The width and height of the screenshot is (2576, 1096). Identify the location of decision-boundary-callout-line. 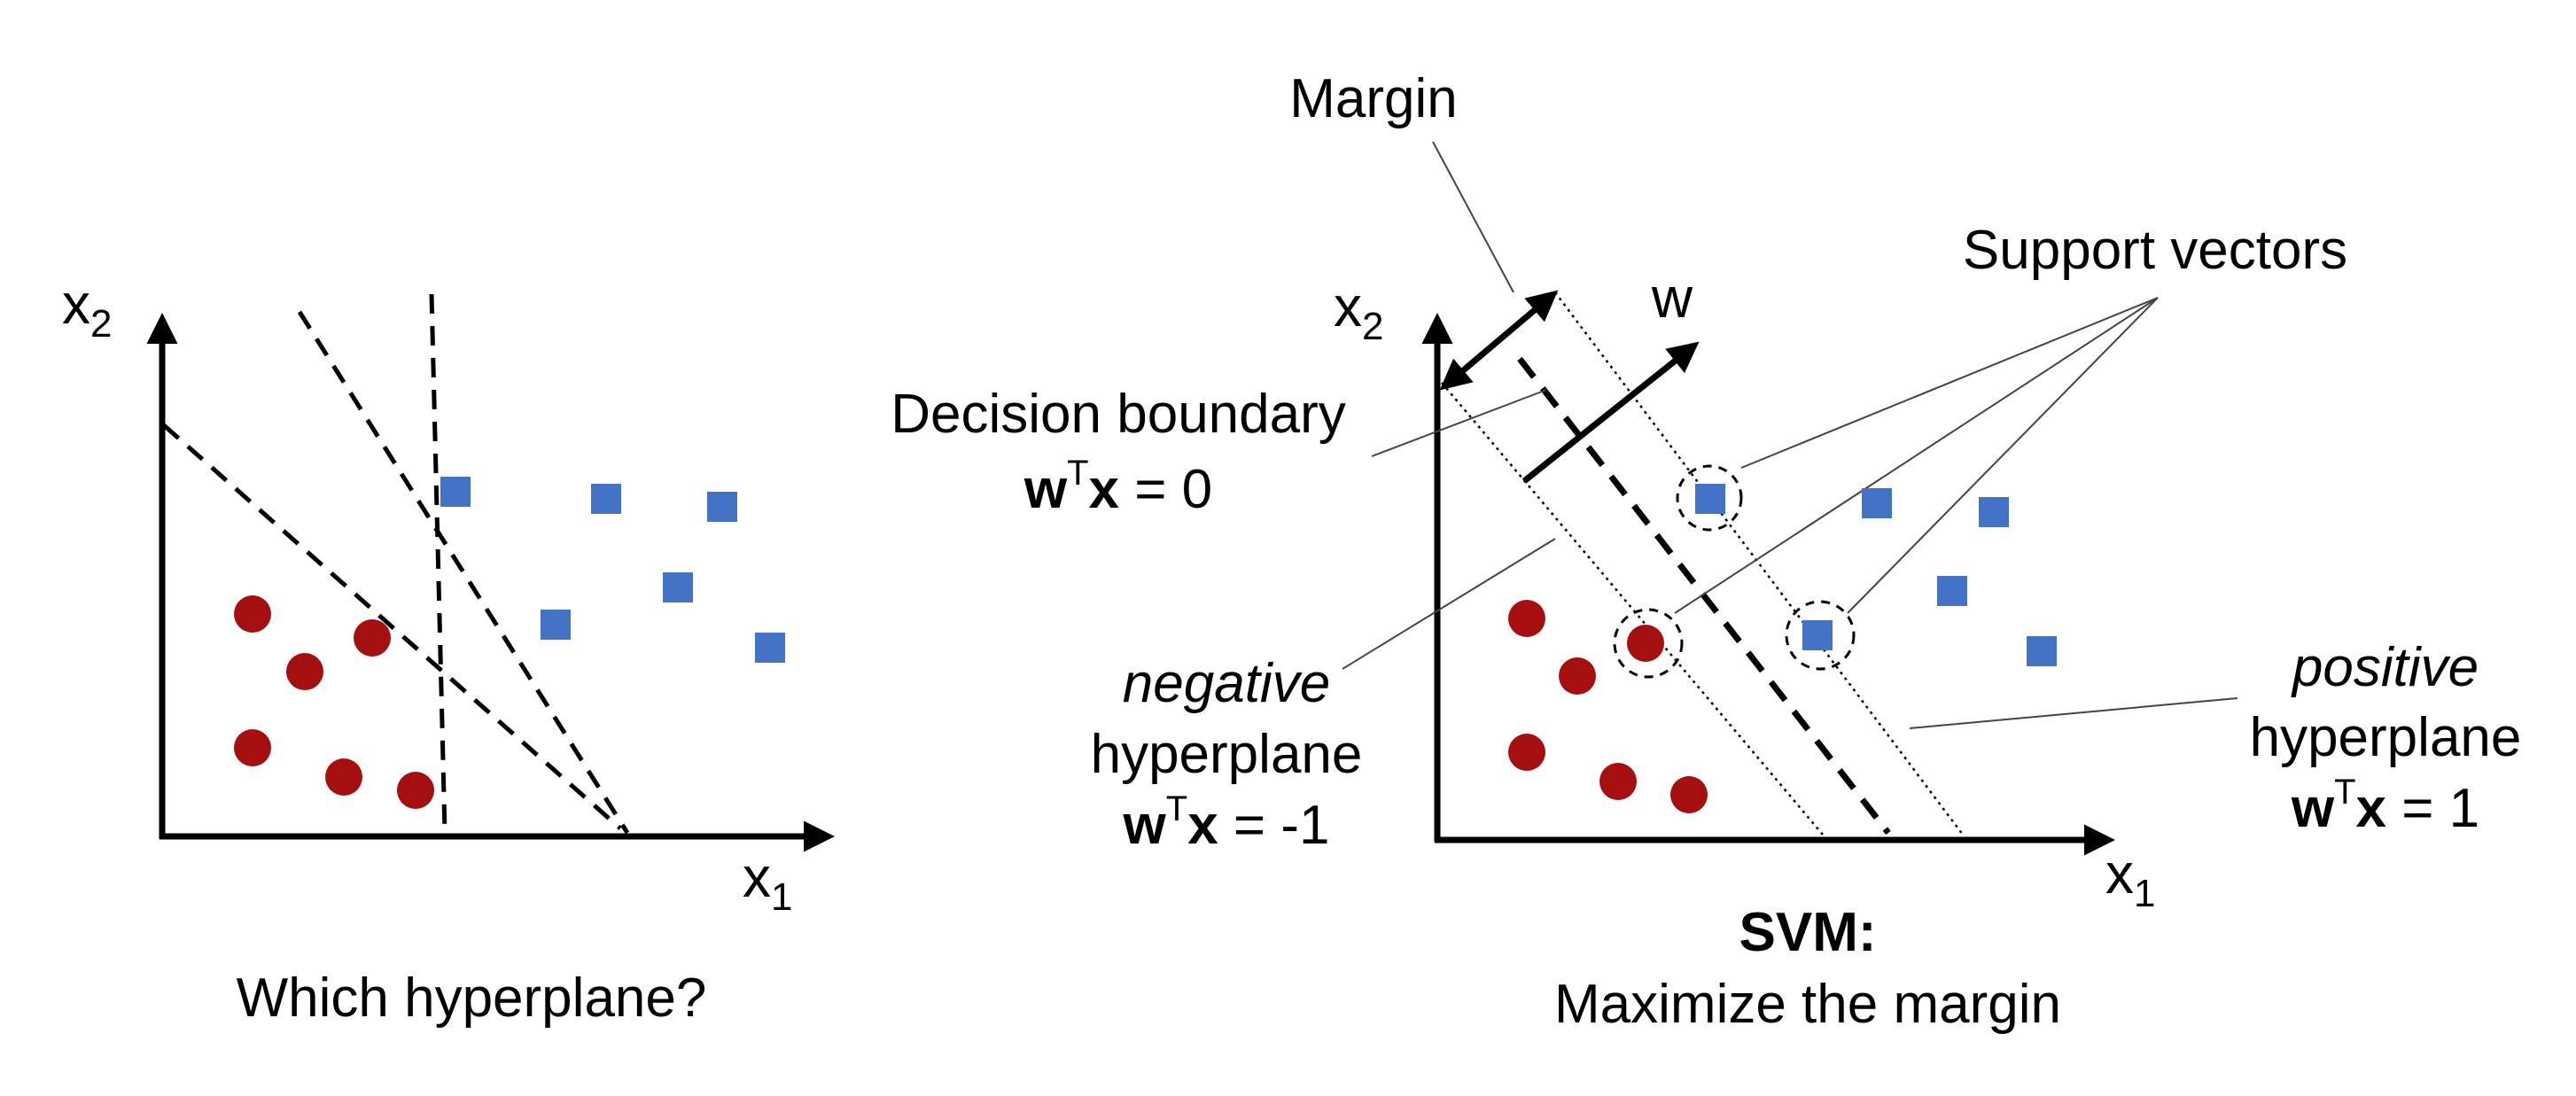
(1459, 423).